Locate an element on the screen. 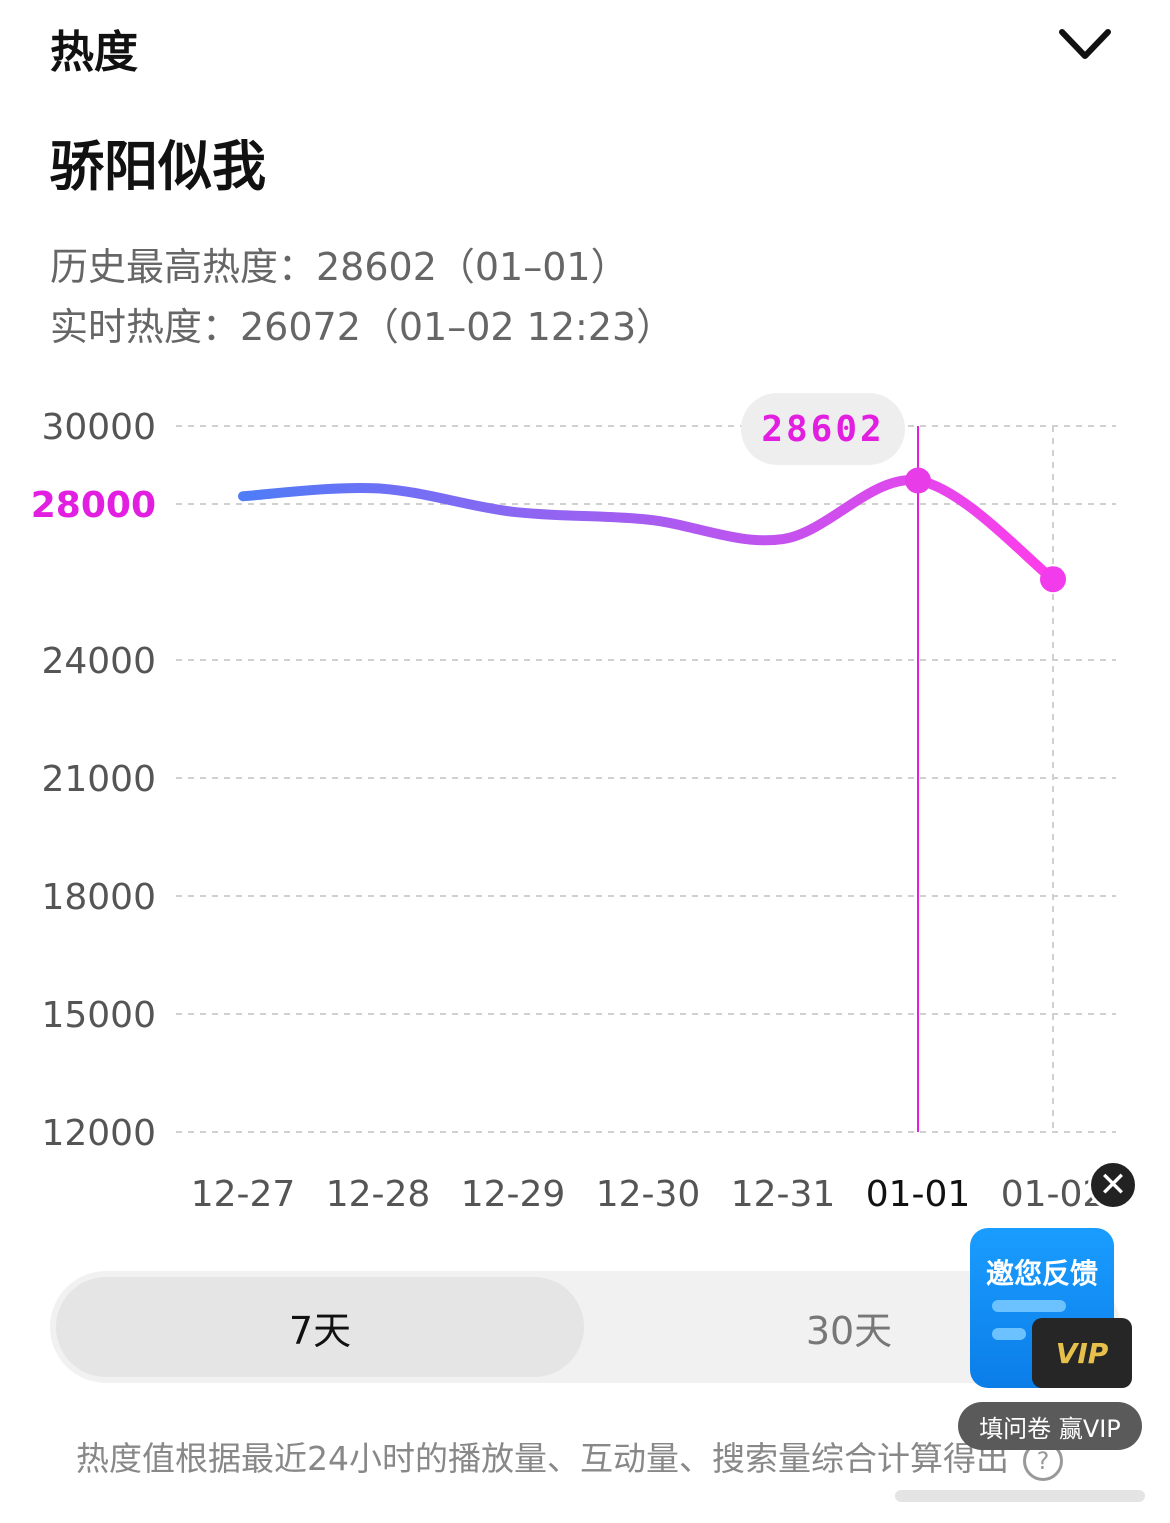  x-tick-label: 12-29 is located at coordinates (513, 1194).